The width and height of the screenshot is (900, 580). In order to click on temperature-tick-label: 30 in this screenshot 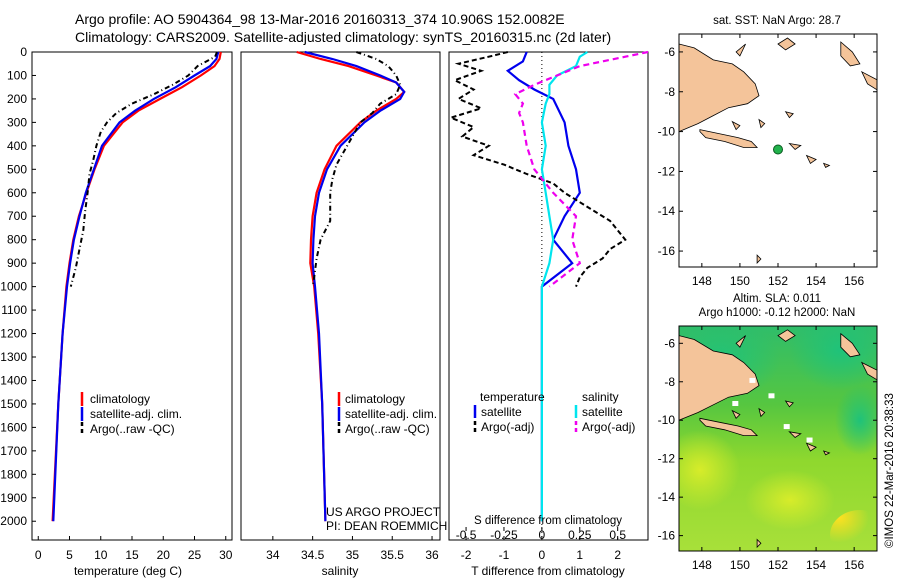, I will do `click(226, 555)`.